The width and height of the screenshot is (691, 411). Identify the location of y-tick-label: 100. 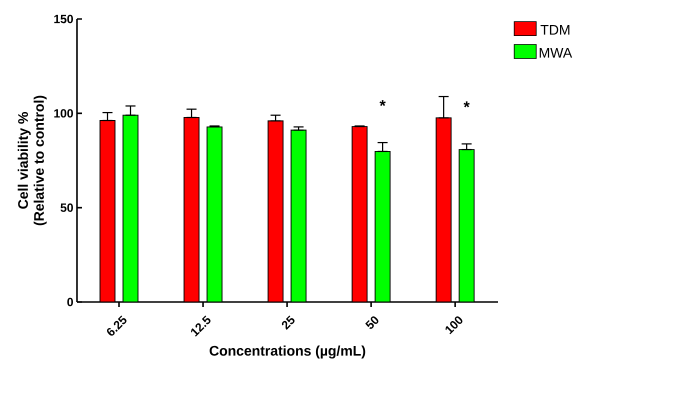
(63, 113).